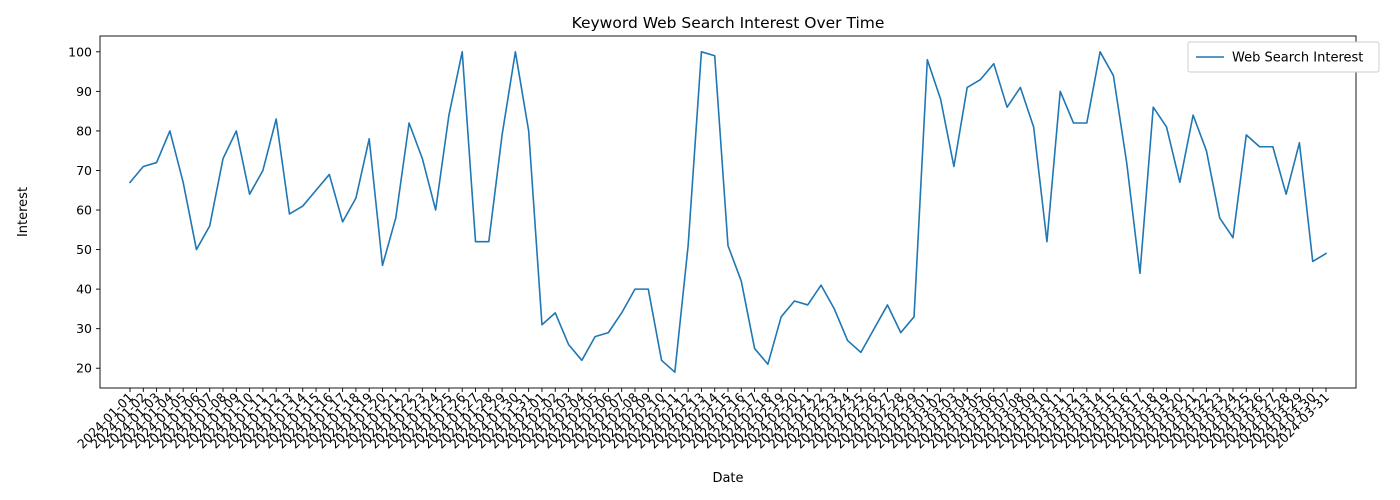 This screenshot has width=1400, height=500. I want to click on y-tick-label: 40, so click(84, 289).